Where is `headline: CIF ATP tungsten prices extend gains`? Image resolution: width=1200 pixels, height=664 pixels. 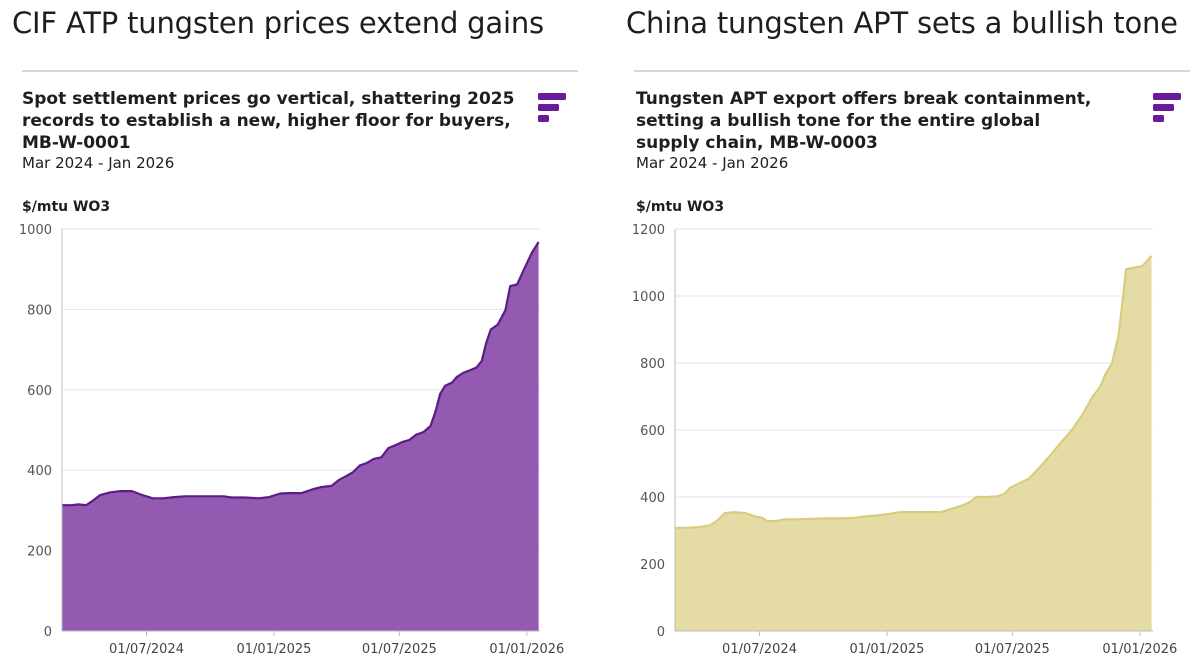
headline: CIF ATP tungsten prices extend gains is located at coordinates (278, 23).